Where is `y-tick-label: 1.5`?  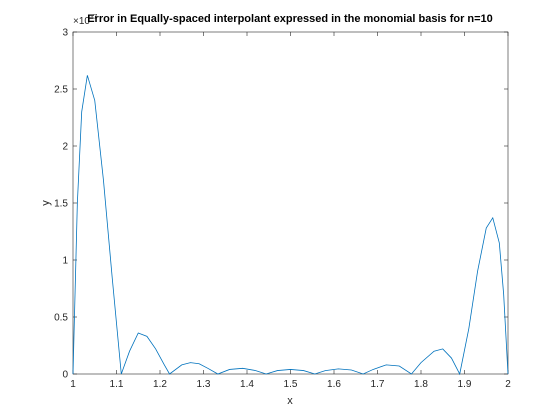 y-tick-label: 1.5 is located at coordinates (61, 204).